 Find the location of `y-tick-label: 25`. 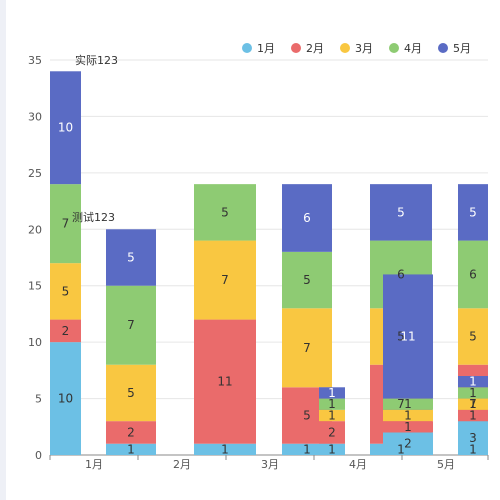

y-tick-label: 25 is located at coordinates (35, 173).